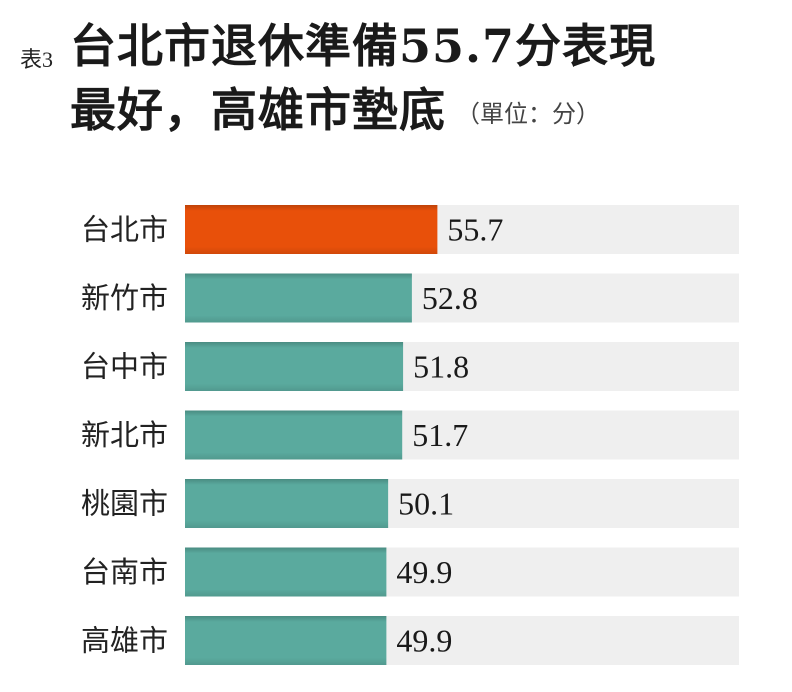  I want to click on bar-row: 台南市 49.9, so click(410, 572).